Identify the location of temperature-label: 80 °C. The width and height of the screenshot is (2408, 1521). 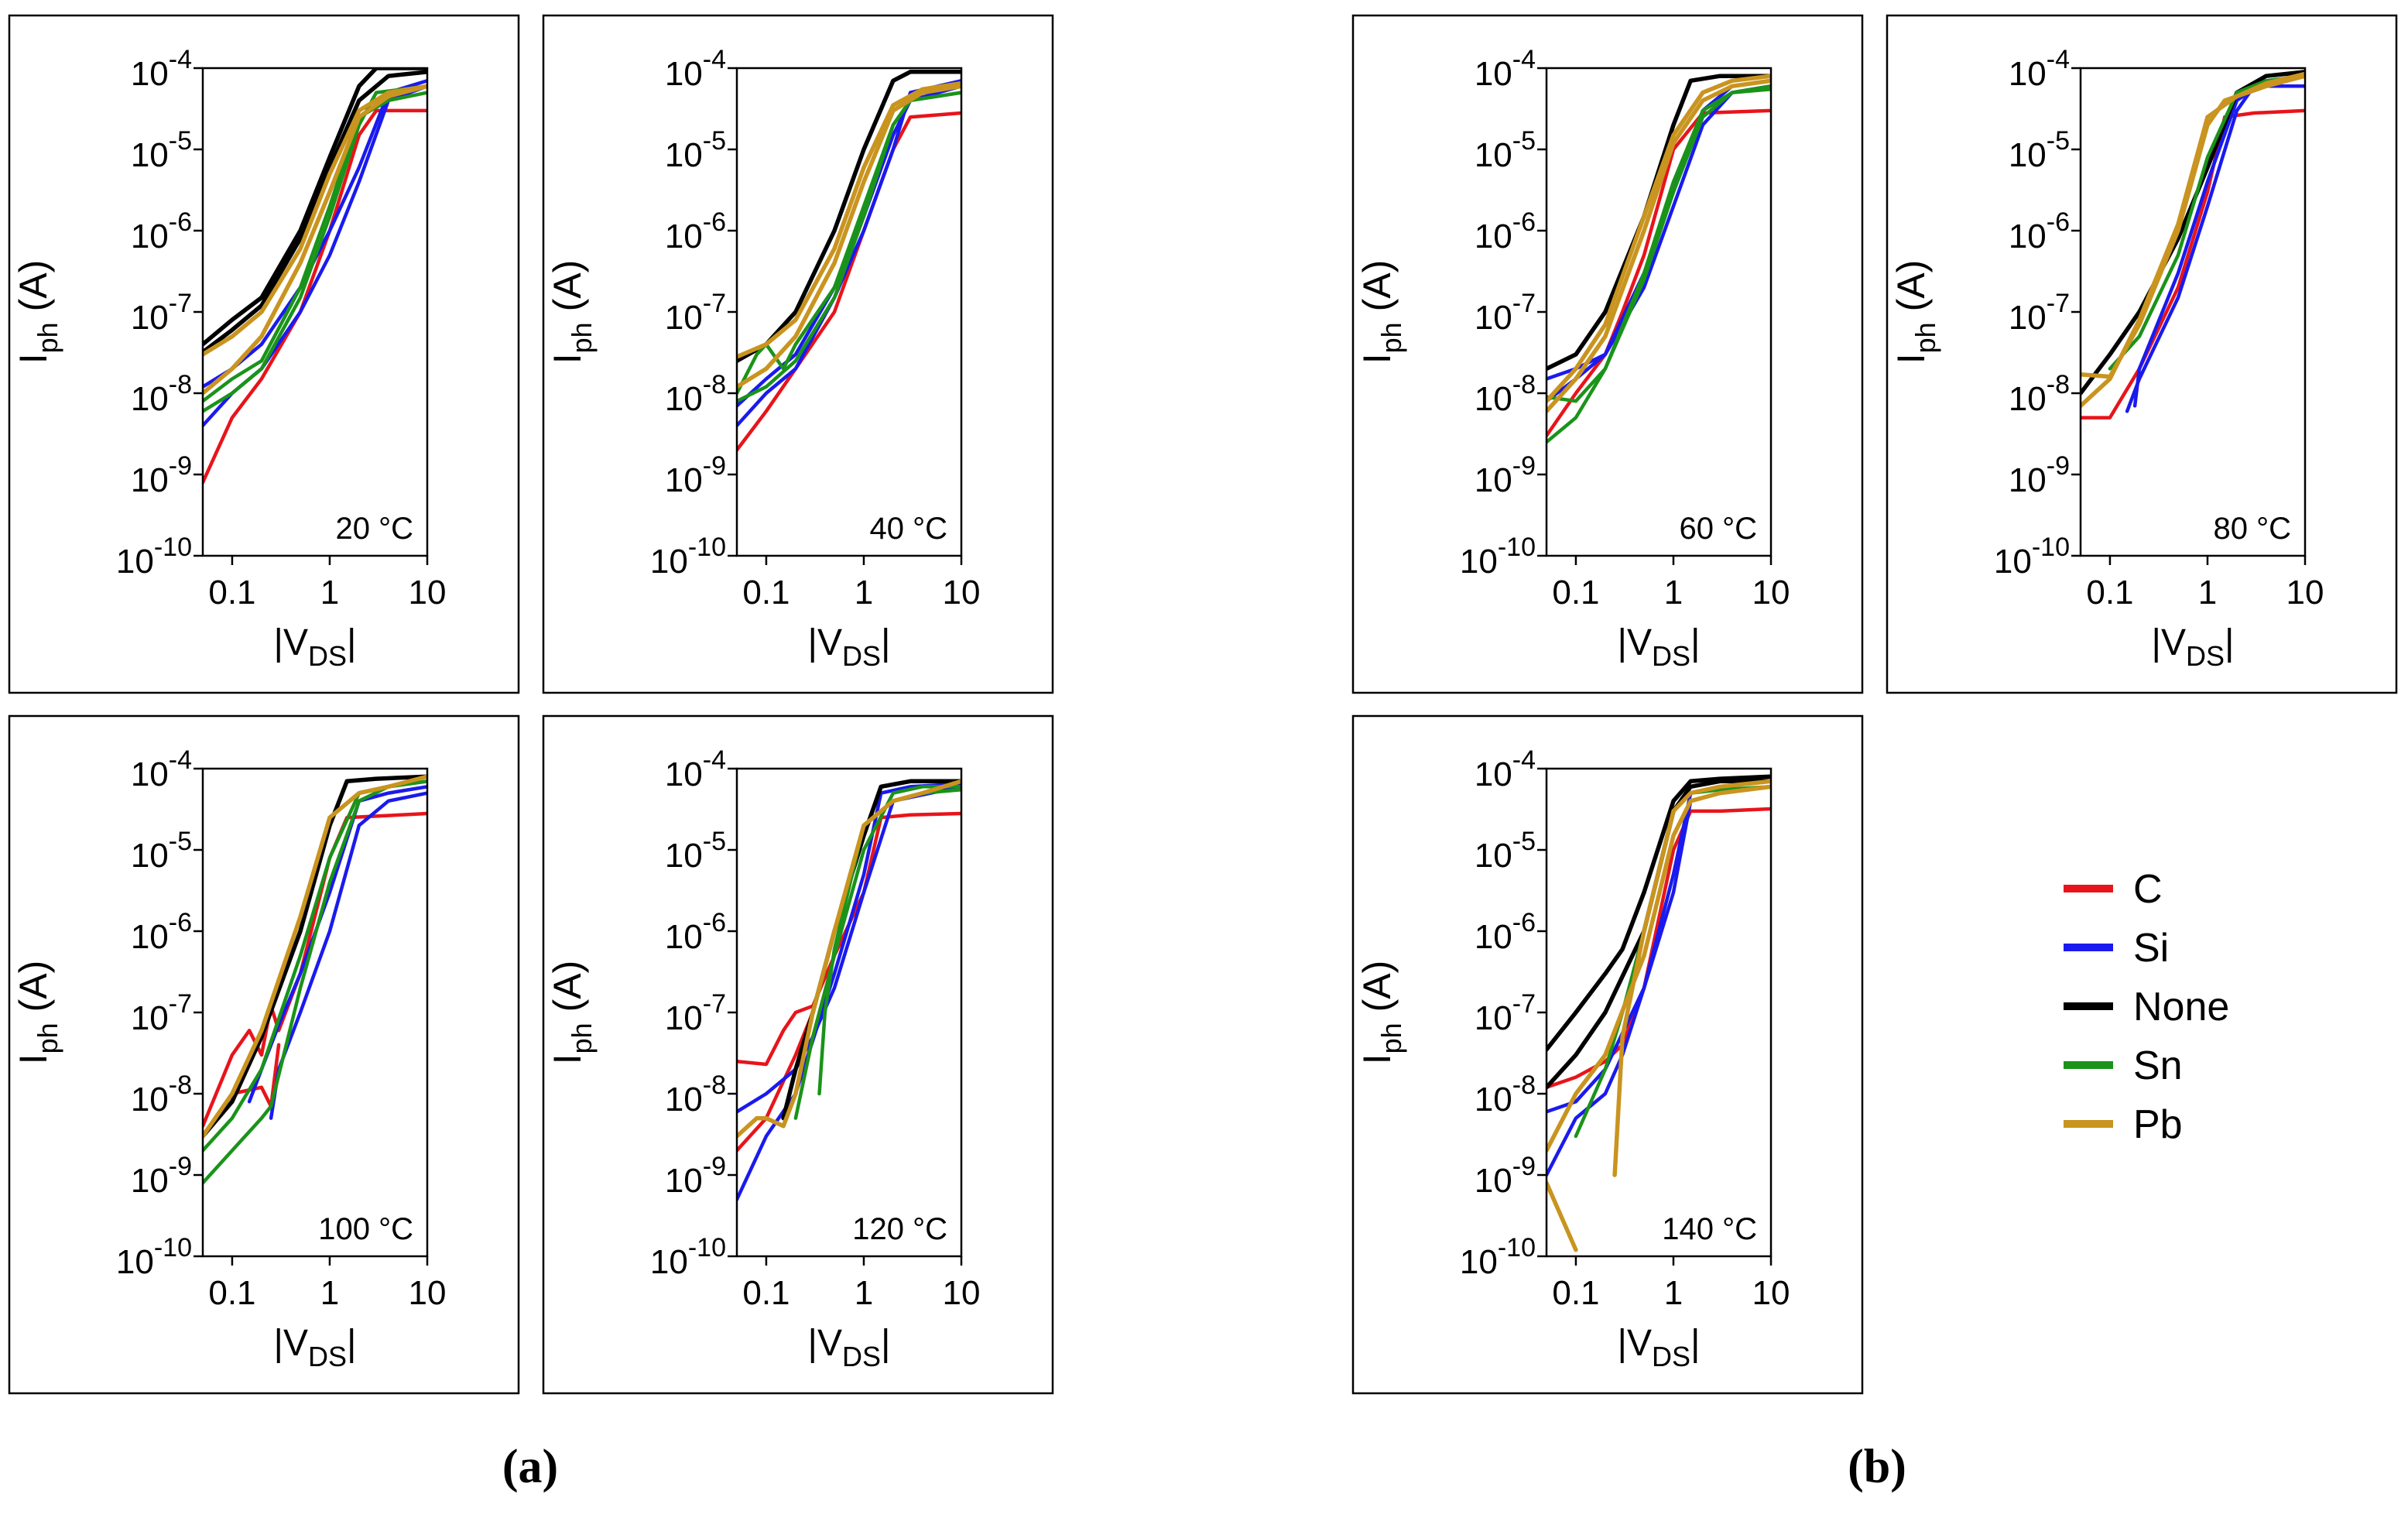
(2253, 529).